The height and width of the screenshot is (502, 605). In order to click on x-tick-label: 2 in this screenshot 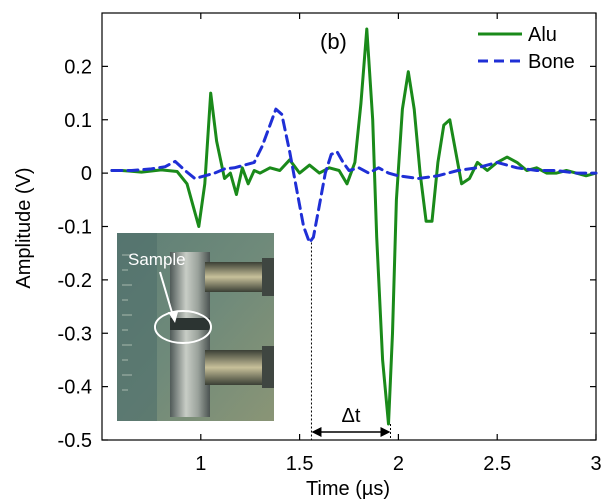, I will do `click(398, 464)`.